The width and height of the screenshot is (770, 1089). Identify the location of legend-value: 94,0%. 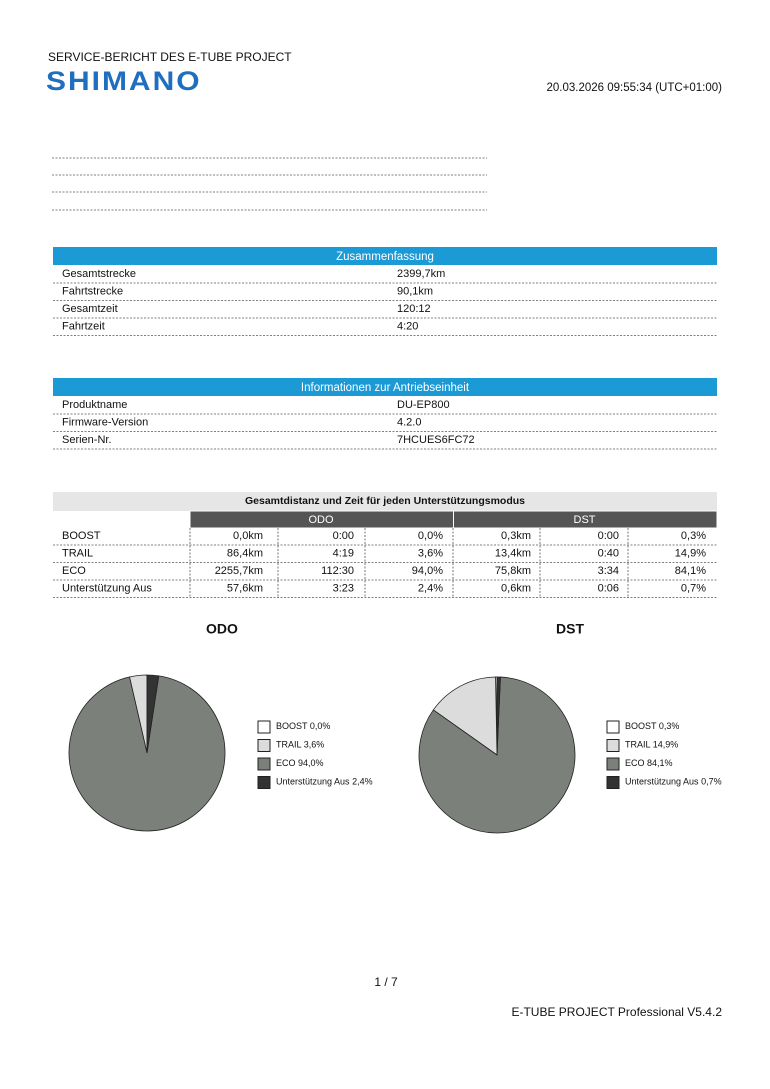
(311, 763).